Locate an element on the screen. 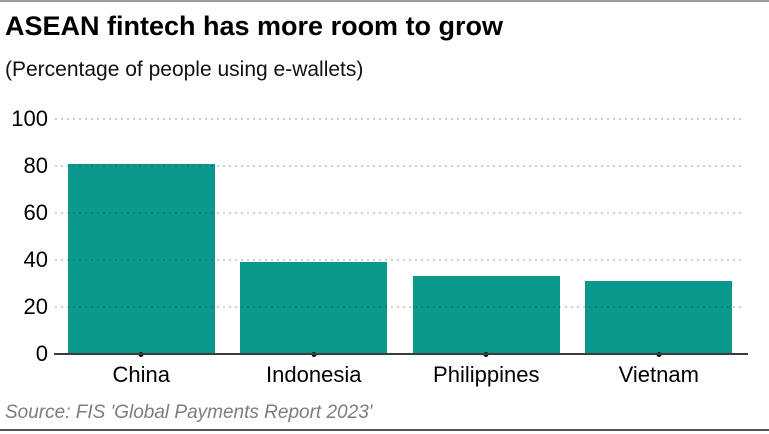 The image size is (769, 434). chart-subtitle: (Percentage of people using e-wallets) is located at coordinates (184, 69).